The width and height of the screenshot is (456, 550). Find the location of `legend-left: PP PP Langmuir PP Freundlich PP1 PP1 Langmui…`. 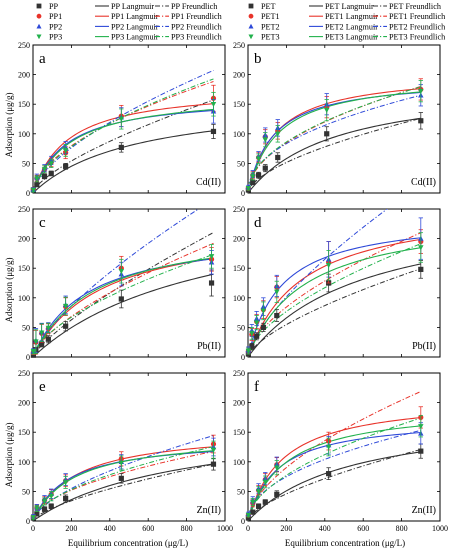

legend-left: PP PP Langmuir PP Freundlich PP1 PP1 Langmui… is located at coordinates (129, 22).